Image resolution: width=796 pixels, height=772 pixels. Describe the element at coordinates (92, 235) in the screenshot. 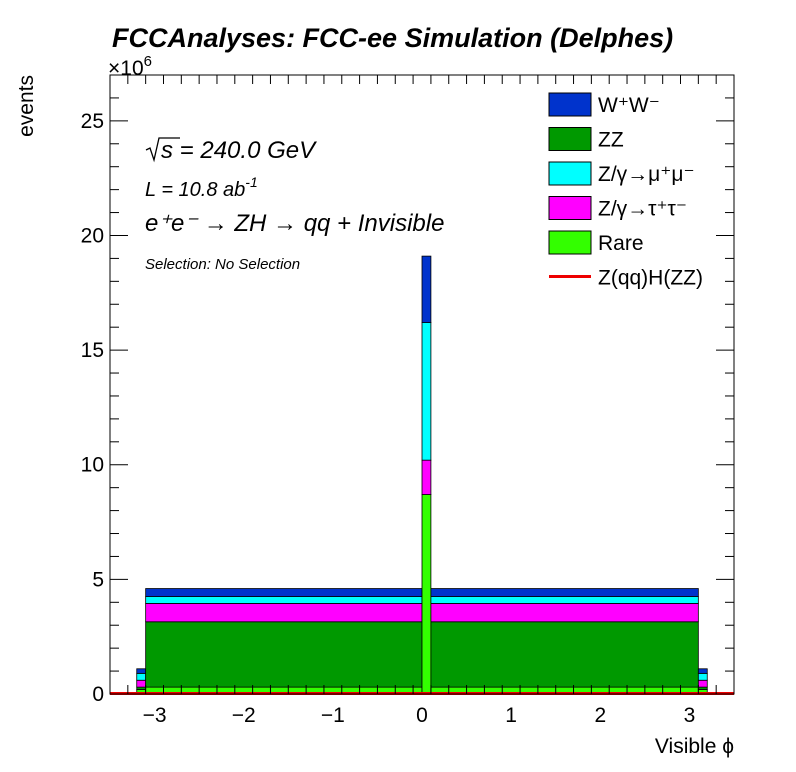

I see `y-tick-label: 20` at that location.